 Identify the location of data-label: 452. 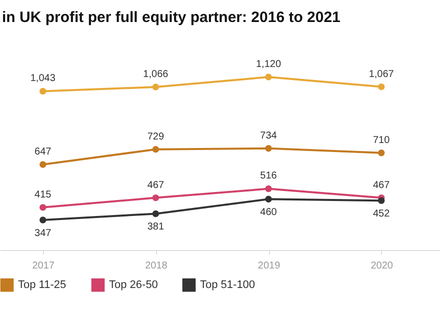
(381, 214).